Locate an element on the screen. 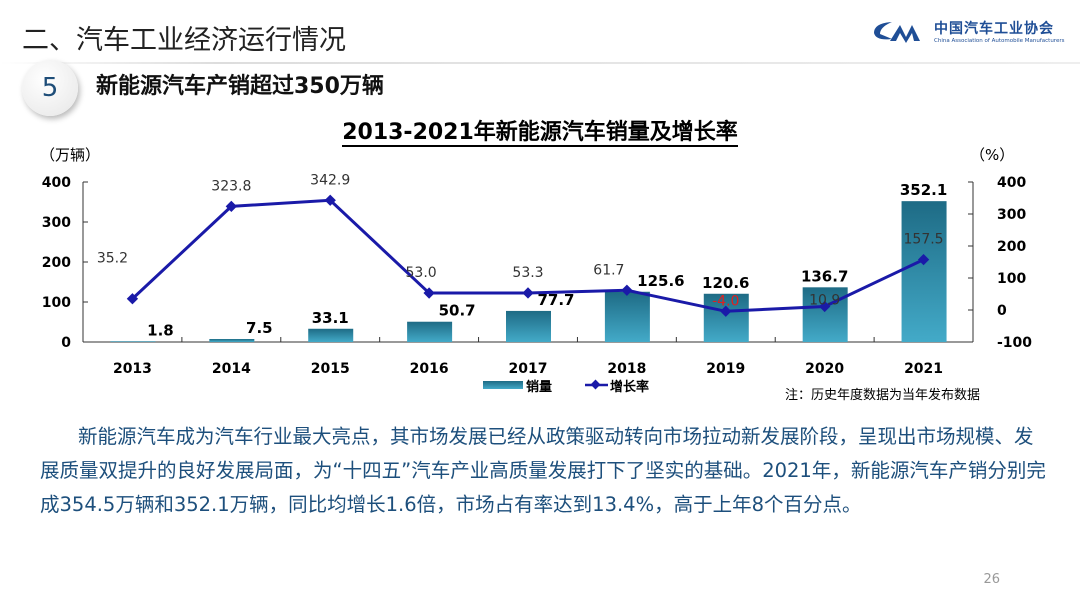 The width and height of the screenshot is (1080, 608). x-tick-label: 2018 is located at coordinates (626, 369).